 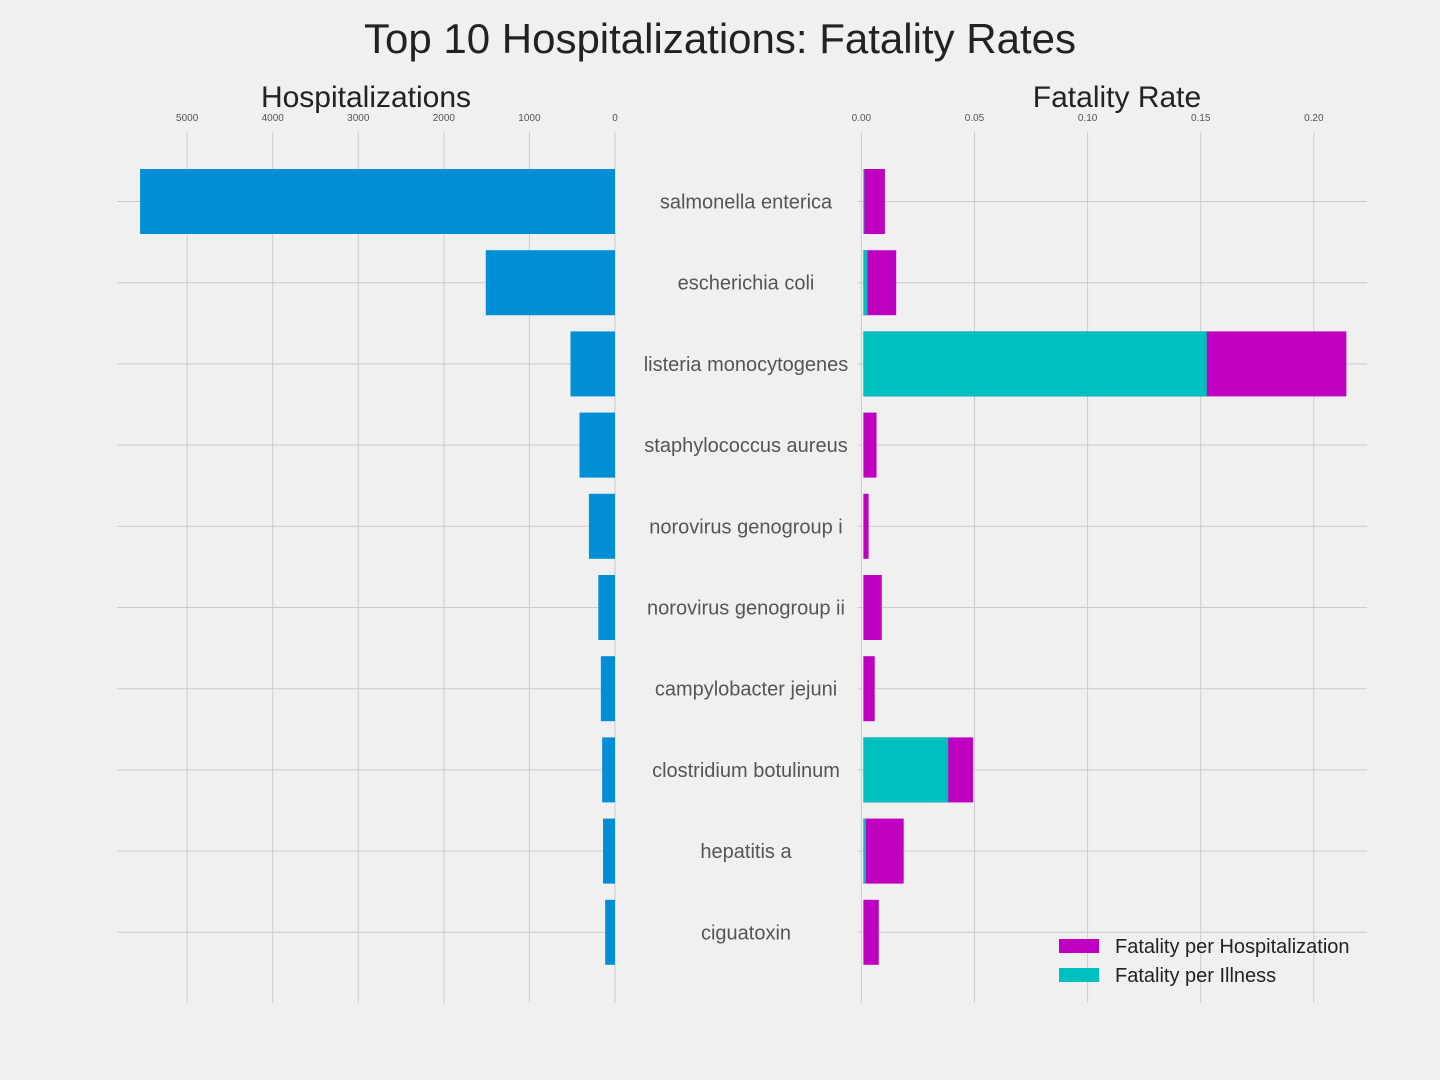 What do you see at coordinates (273, 118) in the screenshot?
I see `hospitalizations-tick-label: 4000` at bounding box center [273, 118].